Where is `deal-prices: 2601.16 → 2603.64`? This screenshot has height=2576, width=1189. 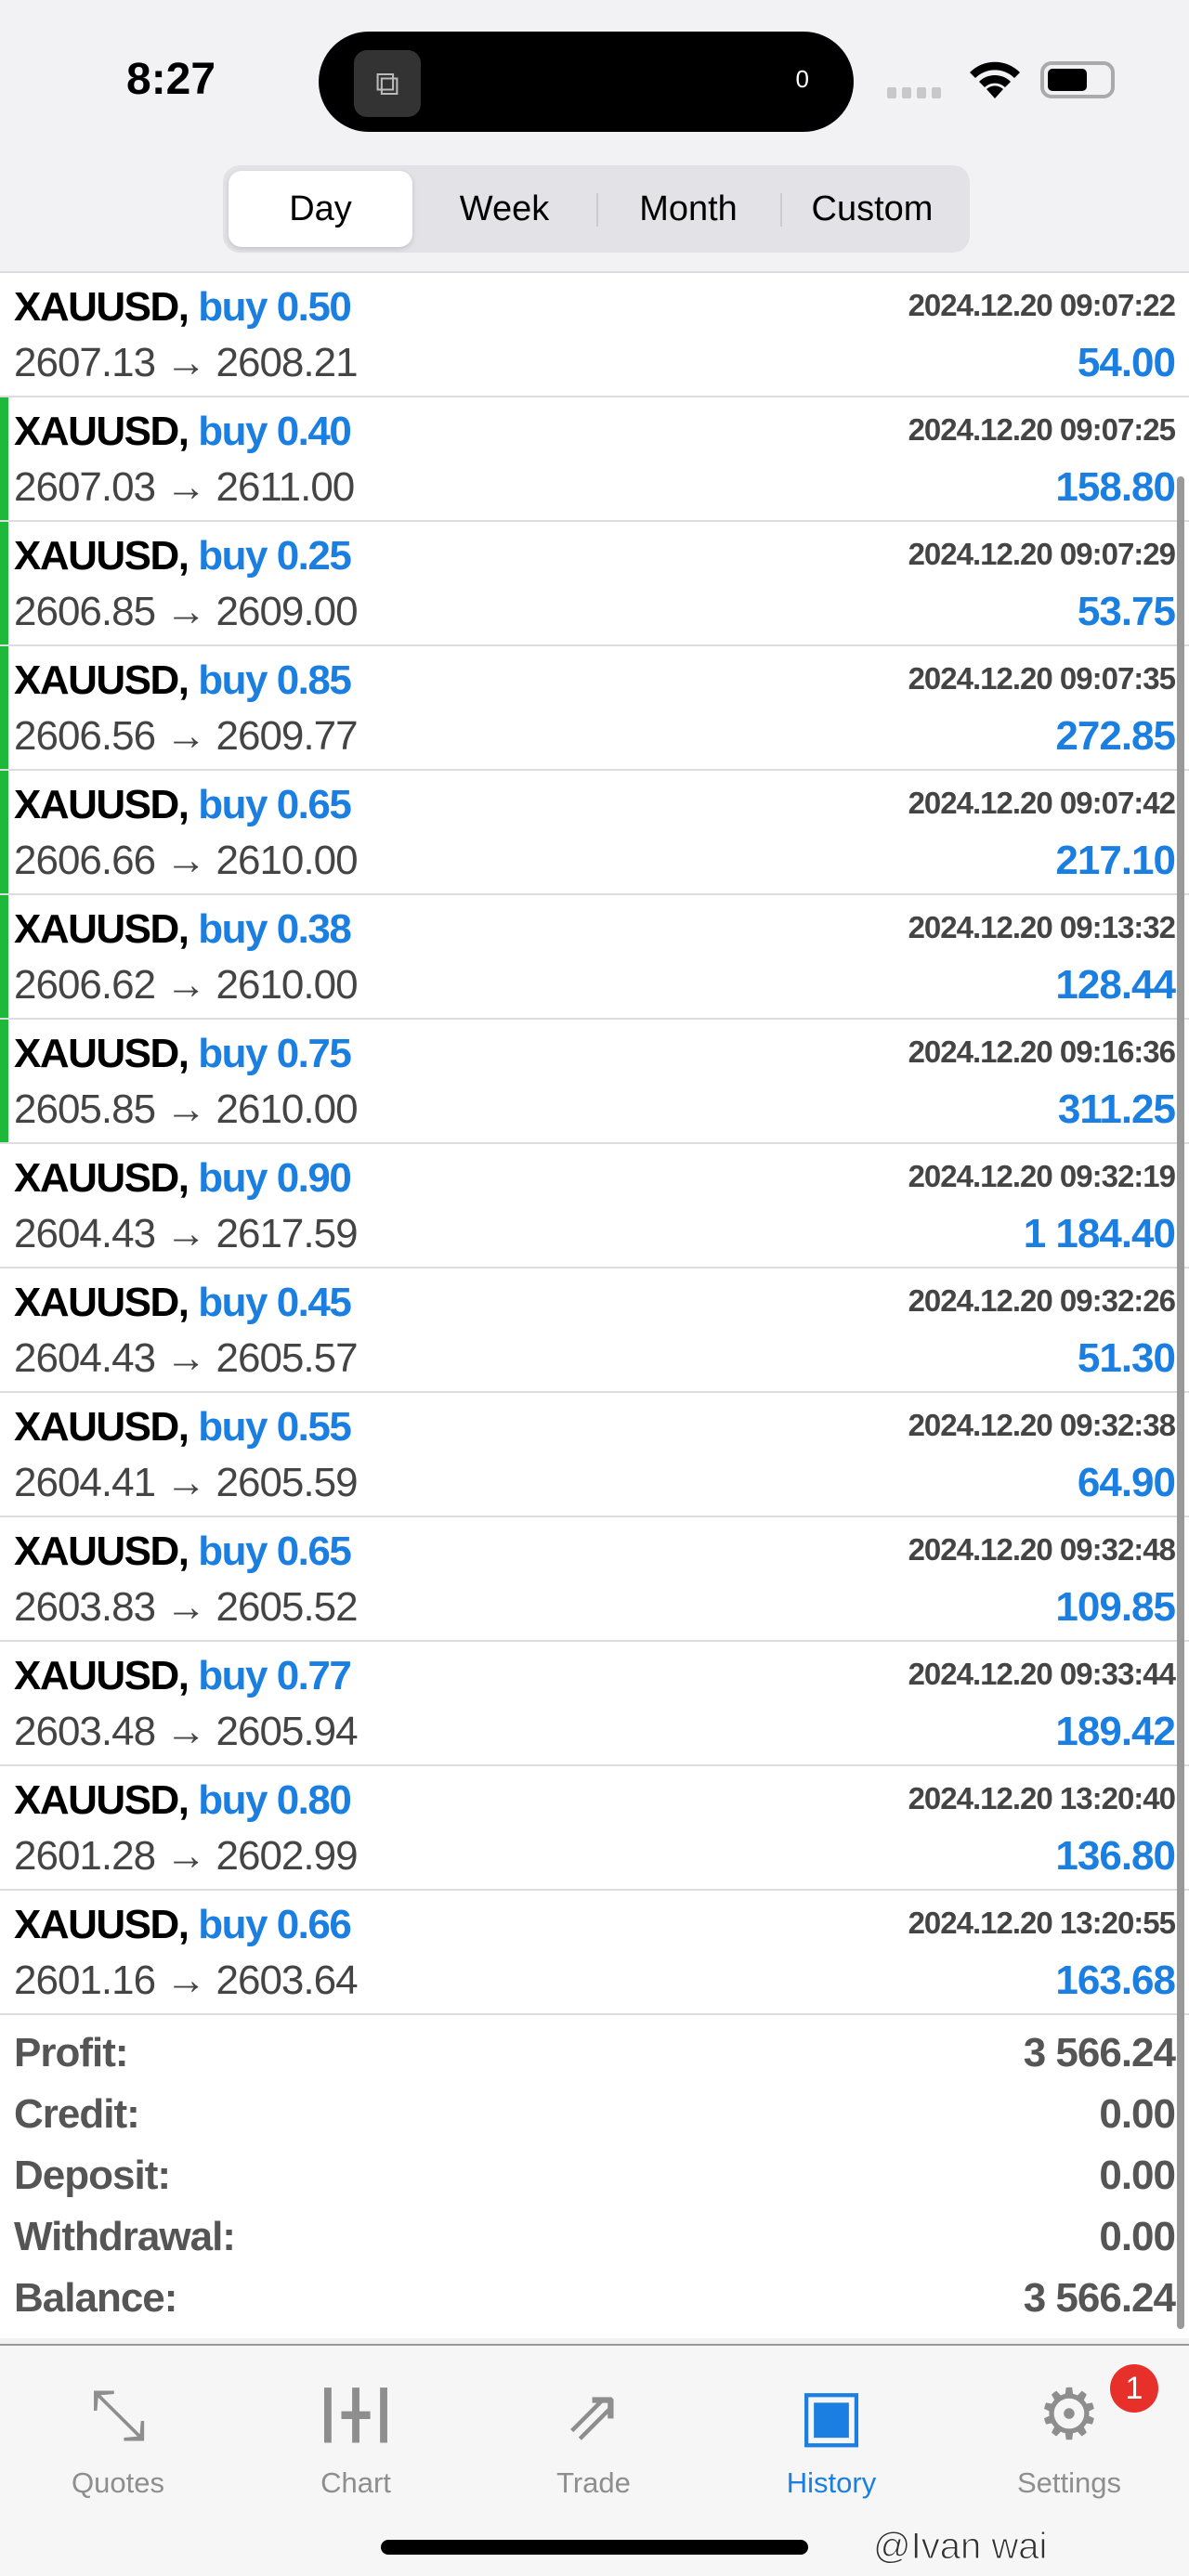
deal-prices: 2601.16 → 2603.64 is located at coordinates (186, 1981).